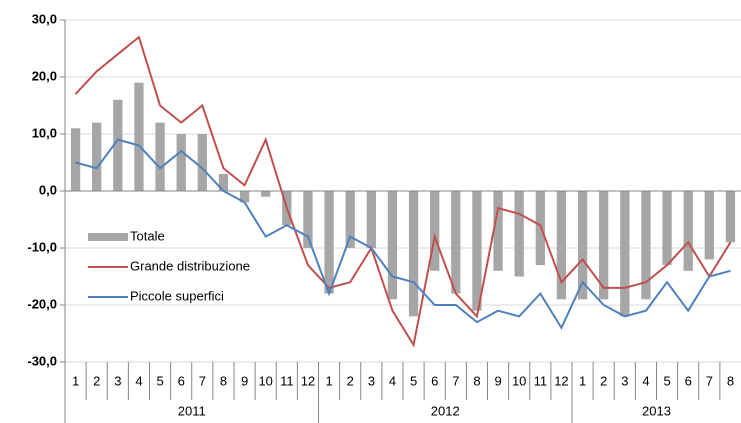  I want to click on year-label: 2013, so click(656, 410).